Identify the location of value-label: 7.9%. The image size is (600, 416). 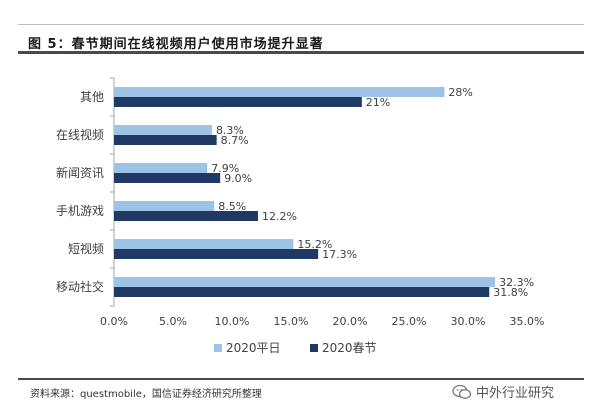
(225, 168).